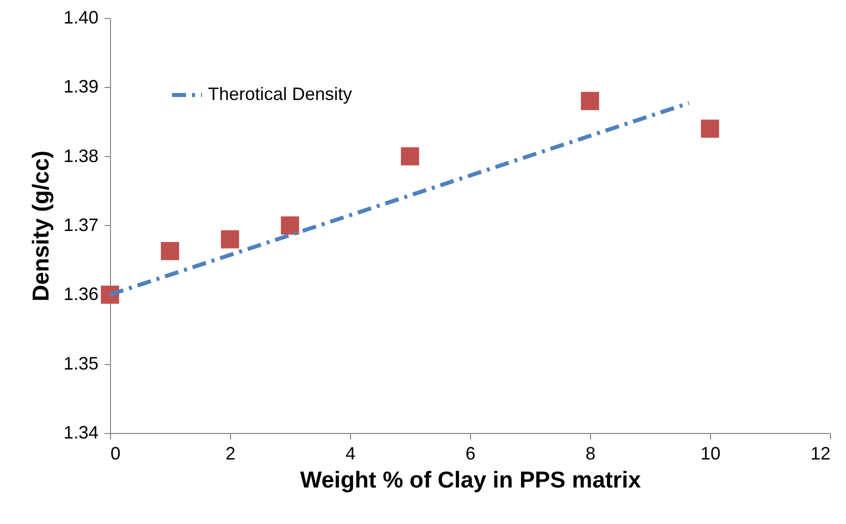 The height and width of the screenshot is (524, 846). I want to click on y-tick-label: 1.34, so click(80, 432).